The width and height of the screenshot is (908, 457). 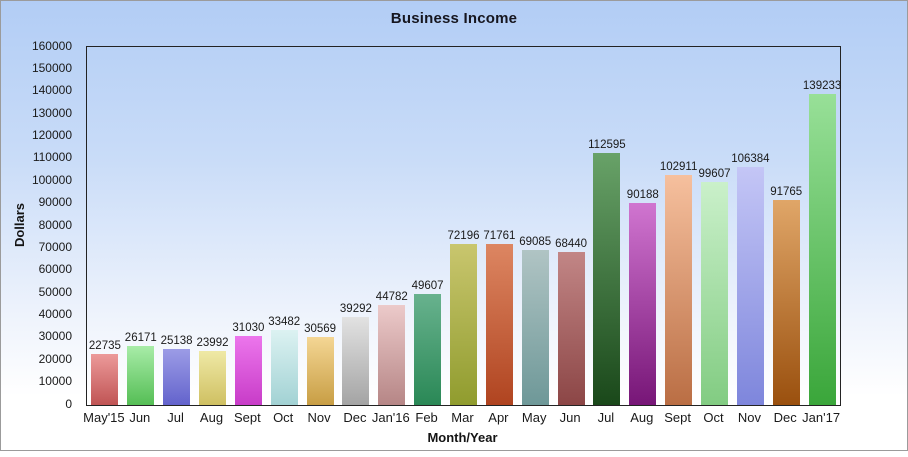 I want to click on bar-value-label: 91765, so click(x=786, y=191).